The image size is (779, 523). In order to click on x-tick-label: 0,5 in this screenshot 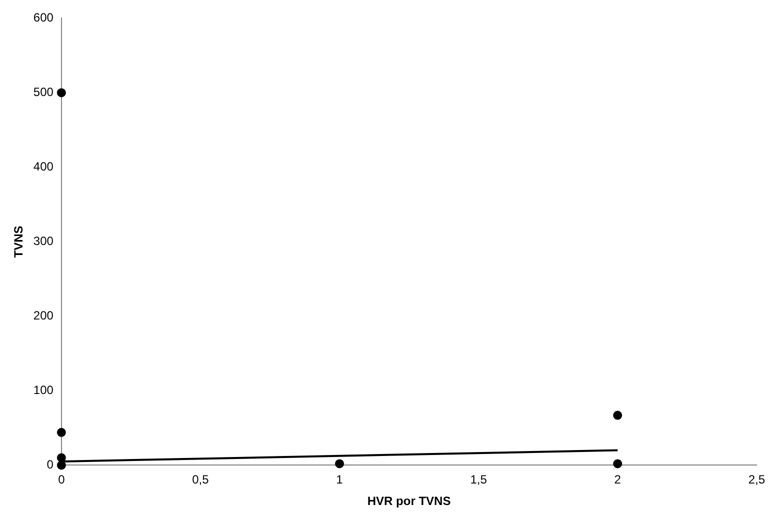, I will do `click(201, 479)`.